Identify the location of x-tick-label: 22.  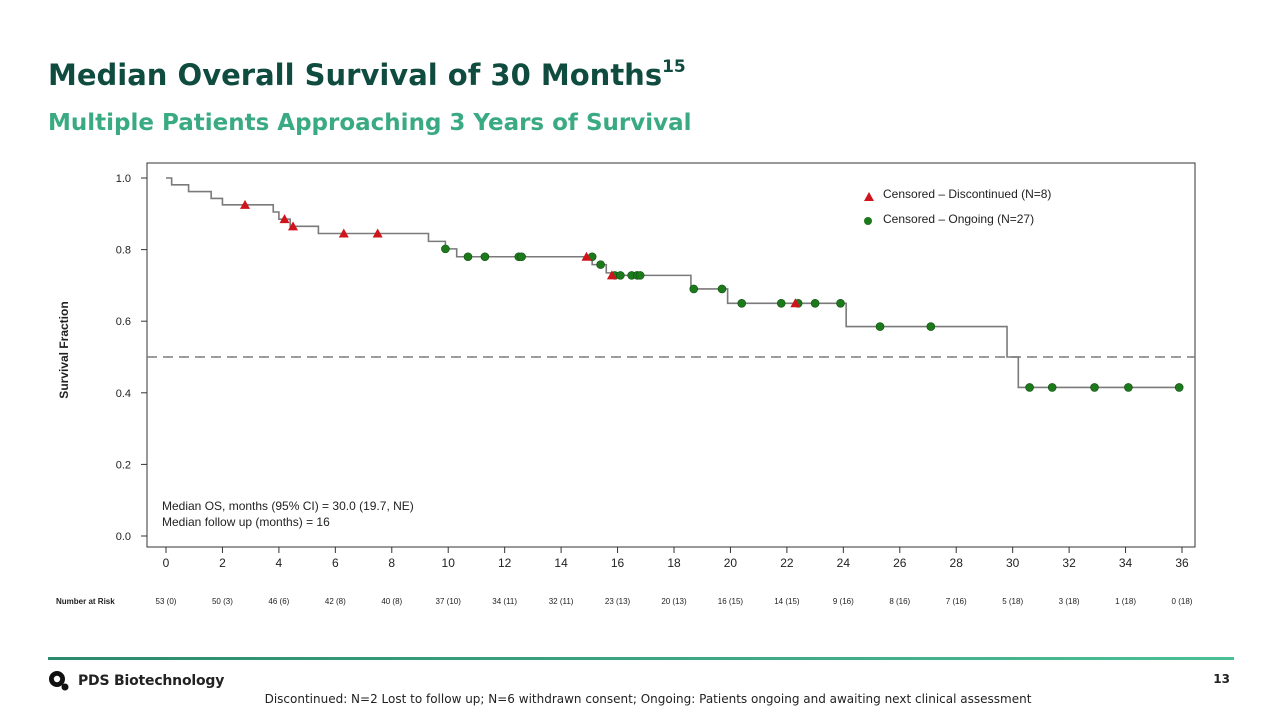
(787, 563).